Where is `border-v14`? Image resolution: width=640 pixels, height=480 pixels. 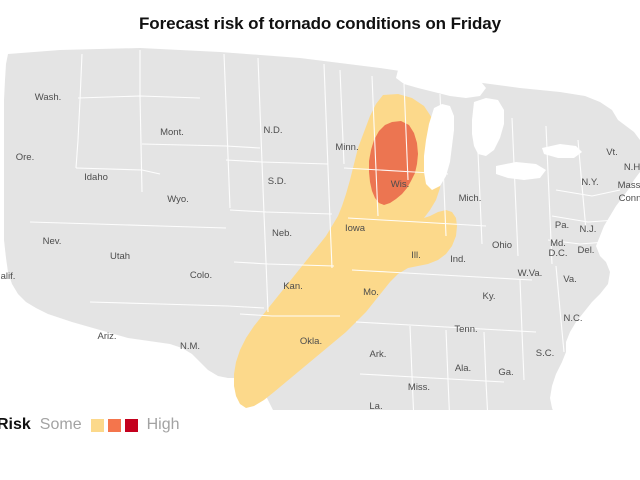 border-v14 is located at coordinates (447, 369).